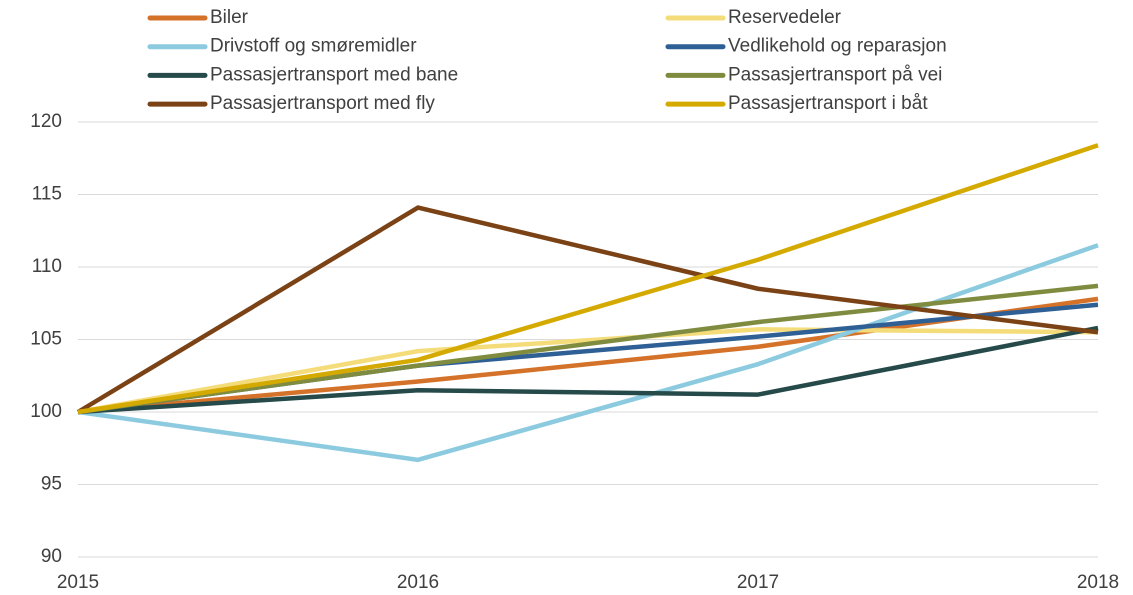  What do you see at coordinates (51, 556) in the screenshot?
I see `y-tick-label: 90` at bounding box center [51, 556].